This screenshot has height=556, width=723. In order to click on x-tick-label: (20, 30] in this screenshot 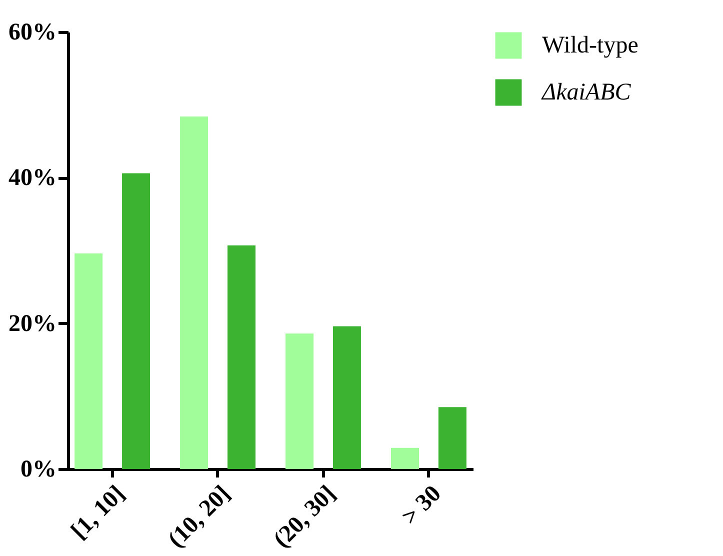, I will do `click(304, 516)`.